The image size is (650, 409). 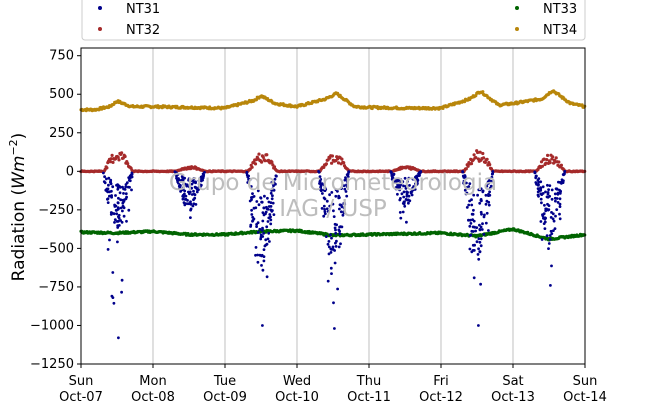 I want to click on y-tick-label: −1000, so click(x=52, y=325).